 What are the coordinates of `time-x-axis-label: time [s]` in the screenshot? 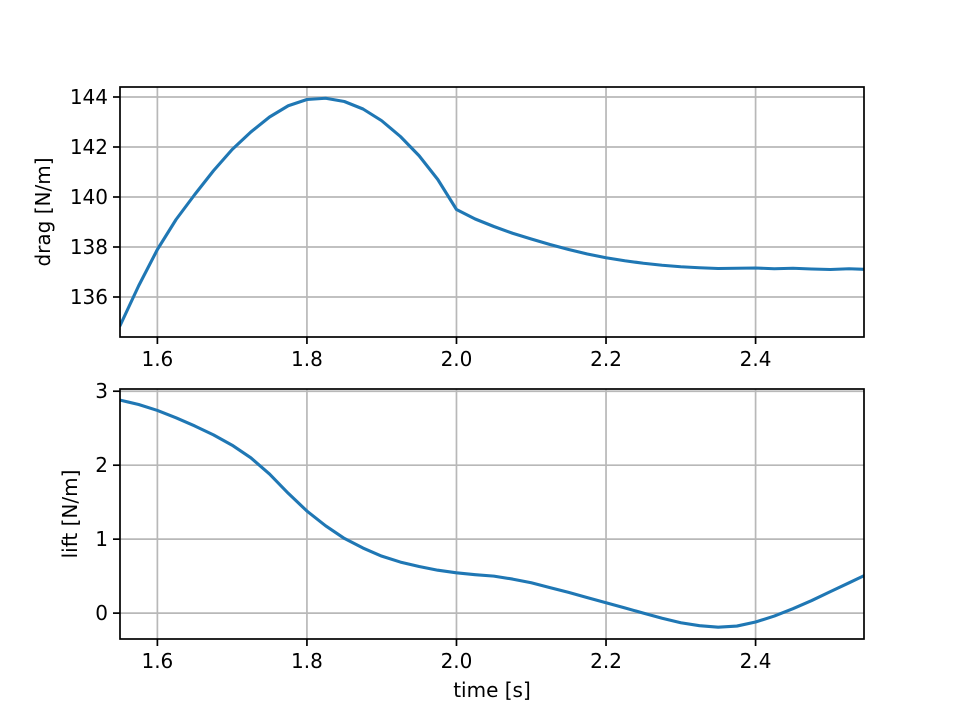 It's located at (492, 690).